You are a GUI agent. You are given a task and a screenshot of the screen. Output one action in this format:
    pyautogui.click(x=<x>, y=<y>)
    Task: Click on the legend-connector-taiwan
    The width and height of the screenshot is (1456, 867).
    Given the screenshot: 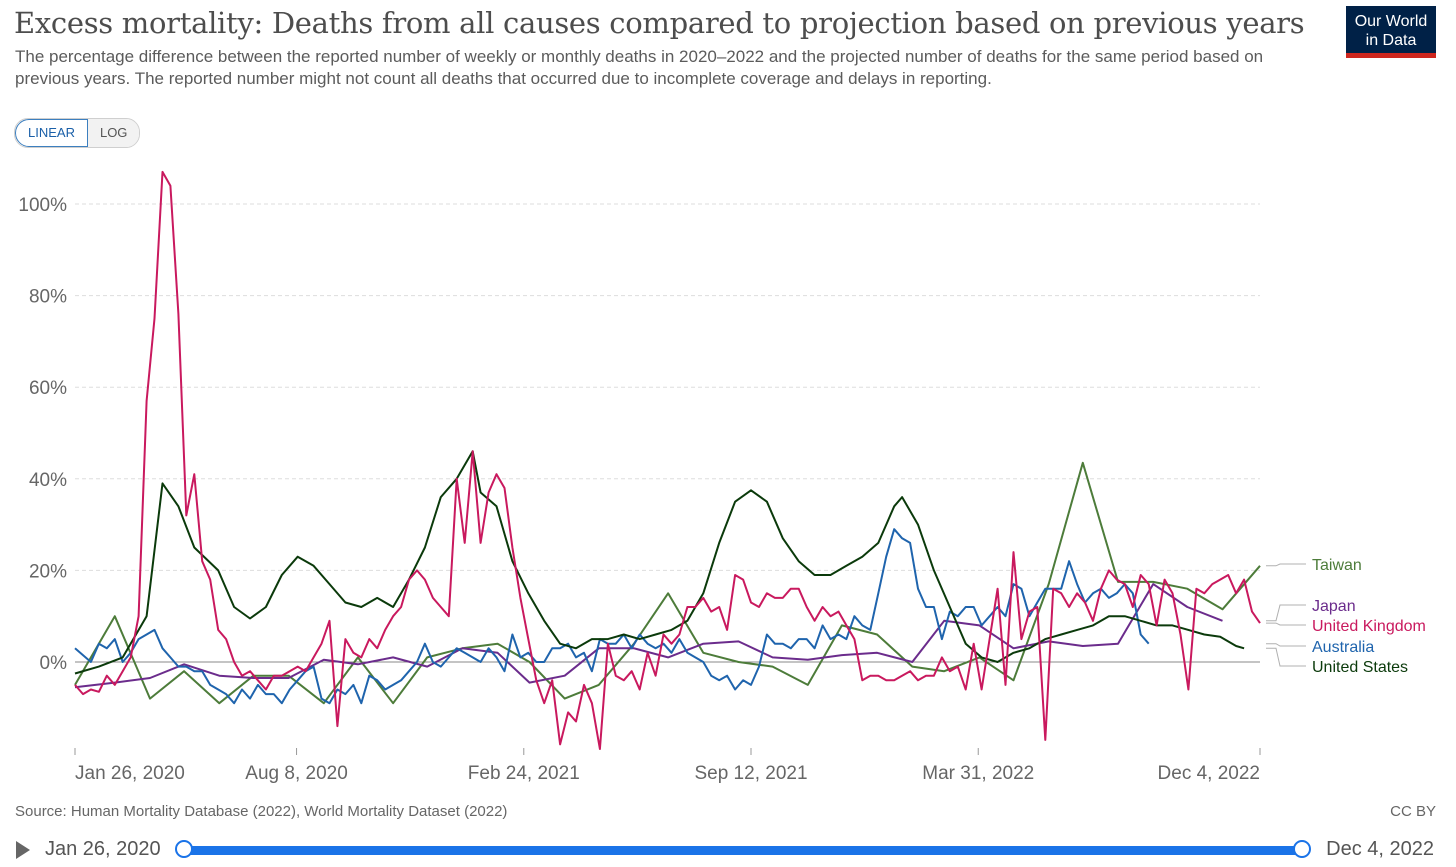 What is the action you would take?
    pyautogui.click(x=1286, y=565)
    